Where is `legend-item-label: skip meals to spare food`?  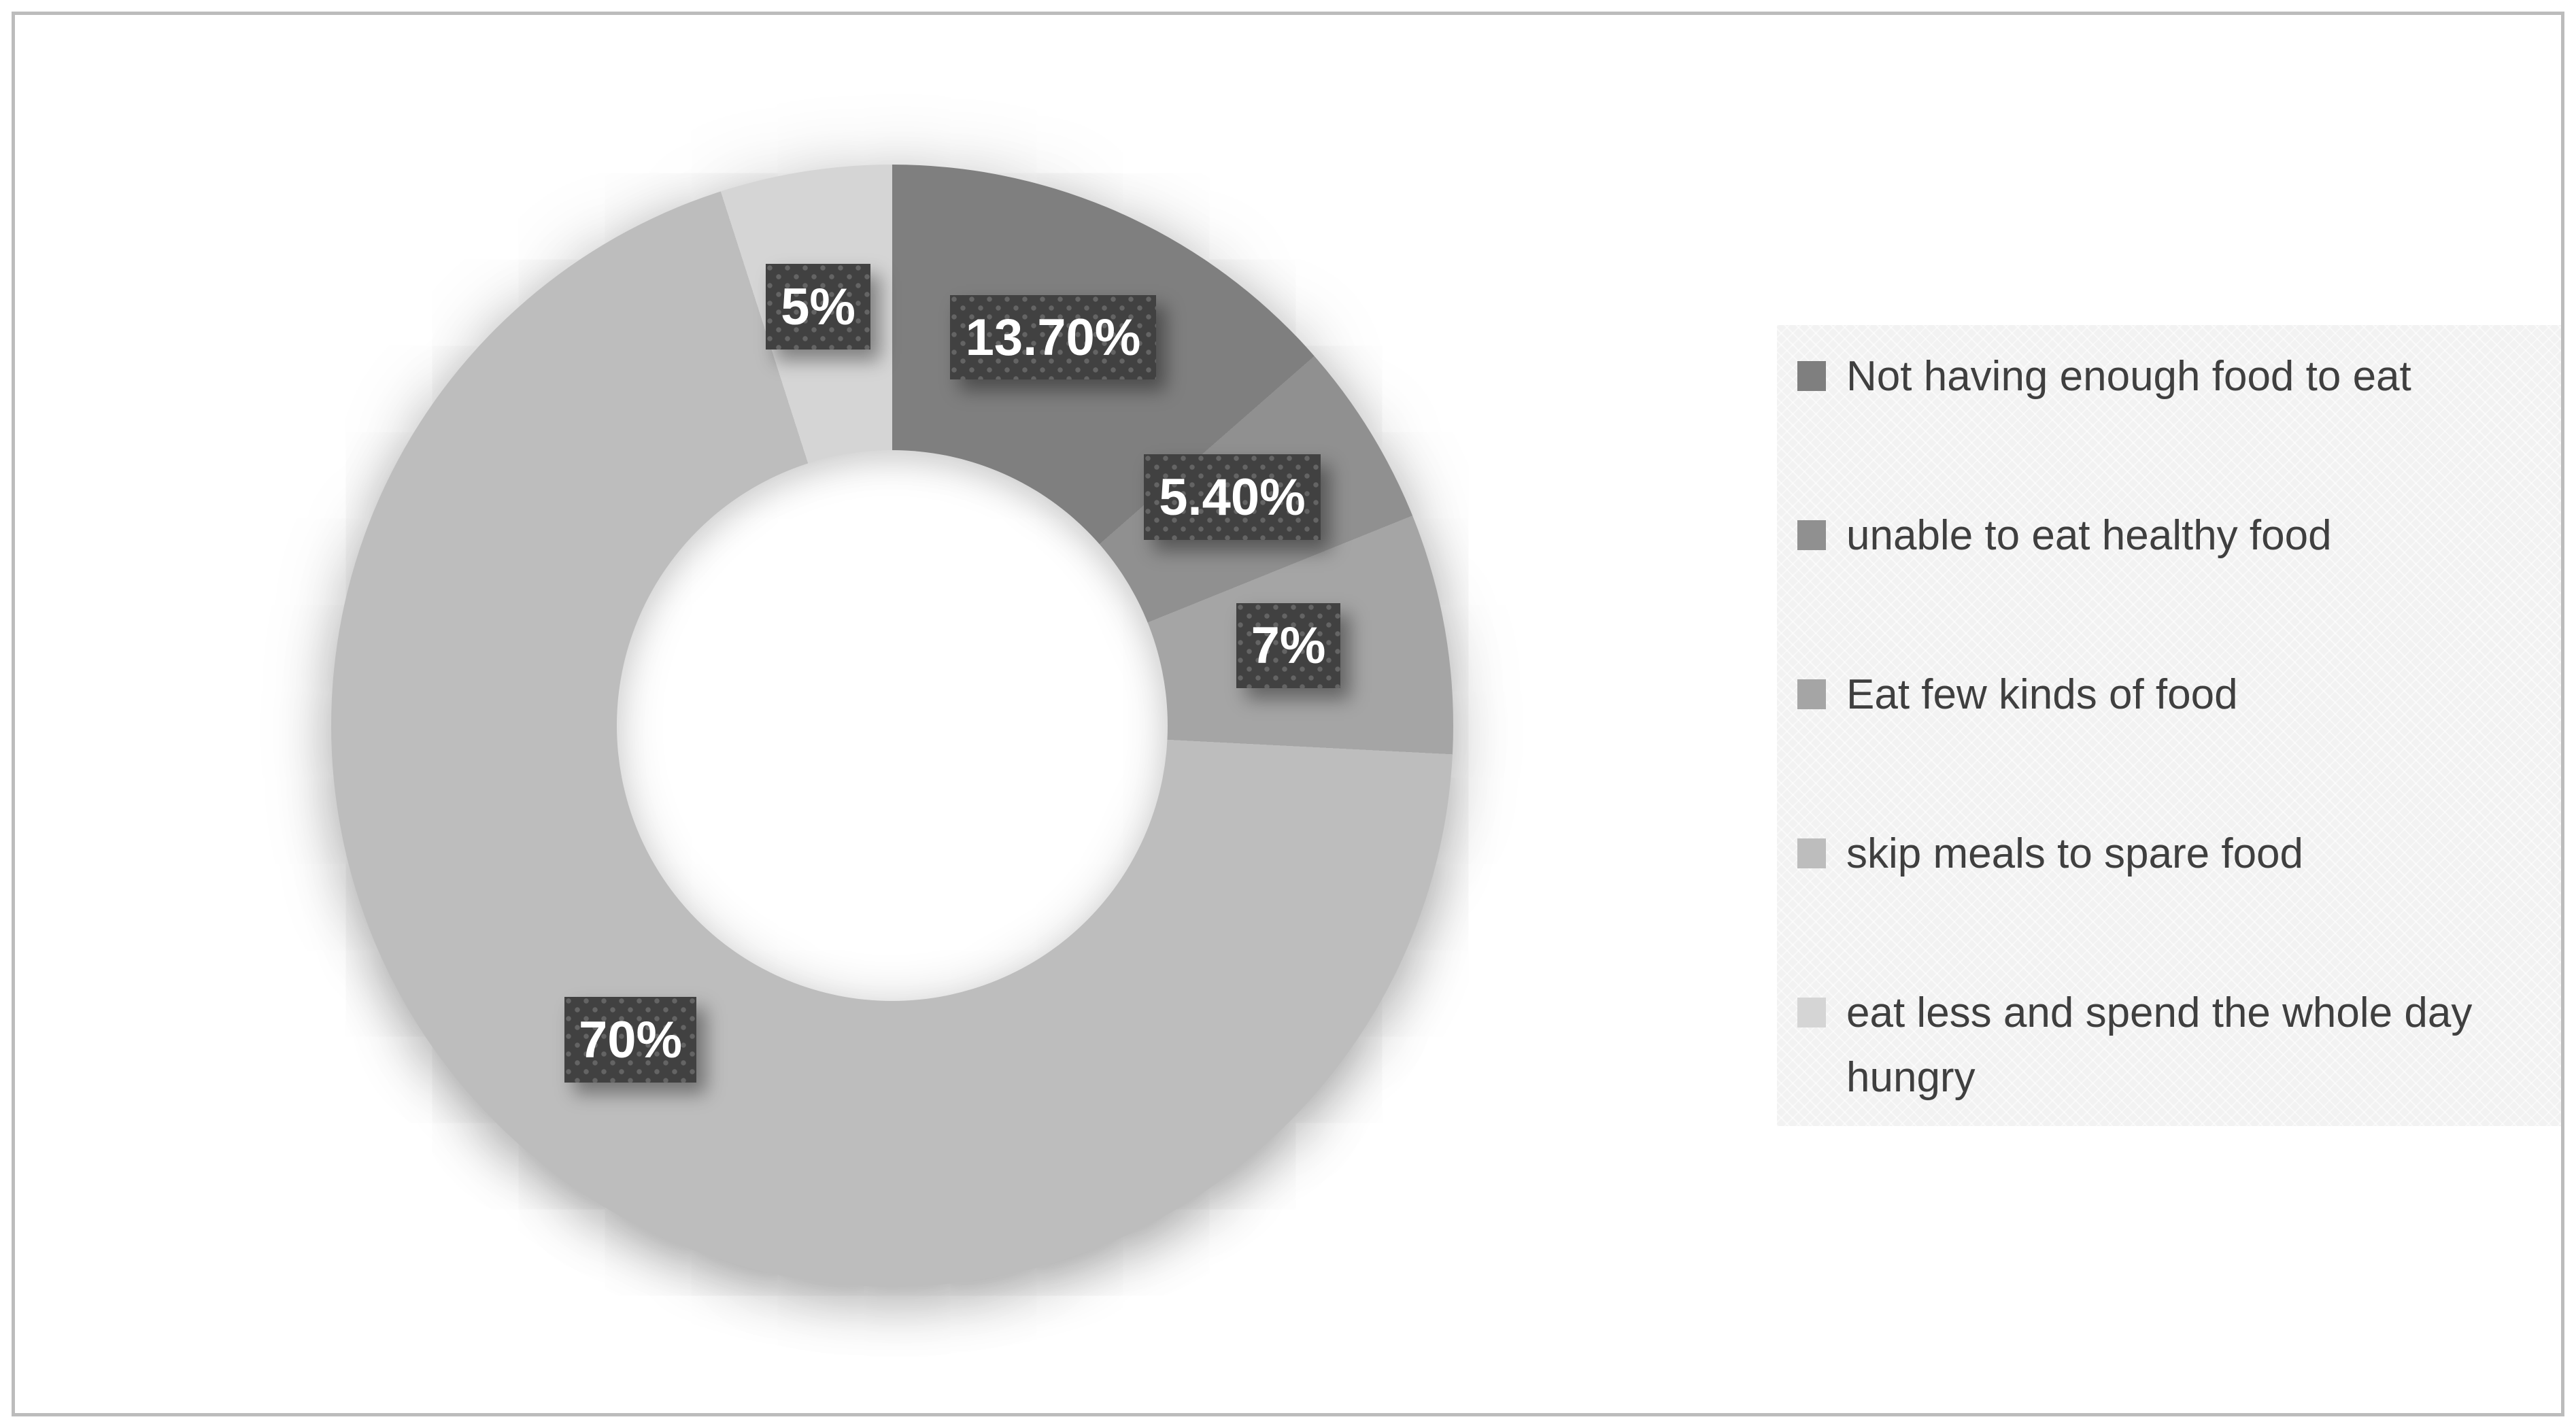
legend-item-label: skip meals to spare food is located at coordinates (2075, 854).